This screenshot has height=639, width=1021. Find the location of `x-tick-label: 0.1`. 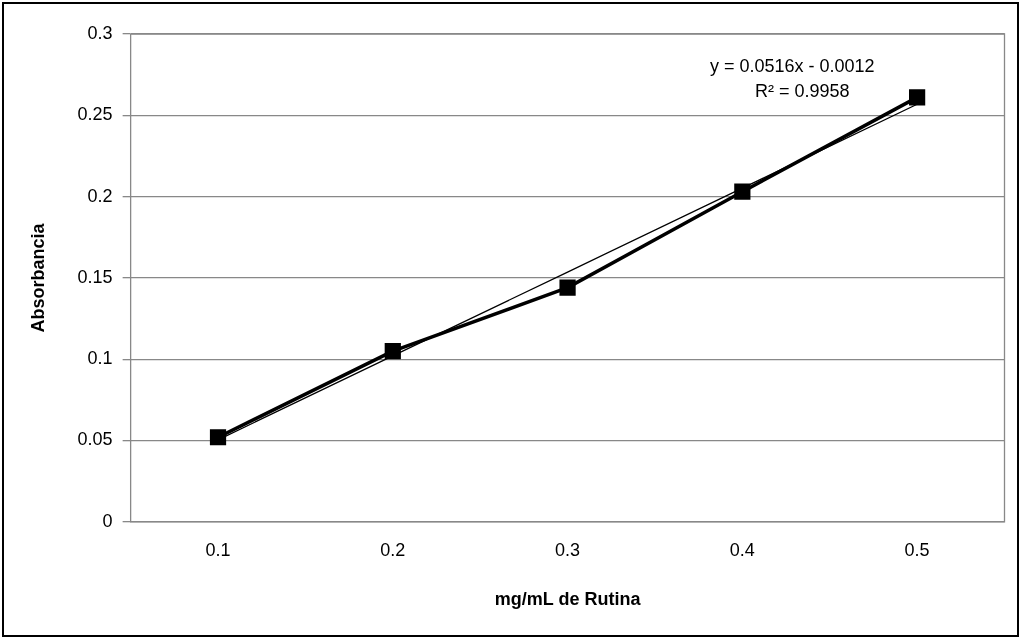

x-tick-label: 0.1 is located at coordinates (218, 549).